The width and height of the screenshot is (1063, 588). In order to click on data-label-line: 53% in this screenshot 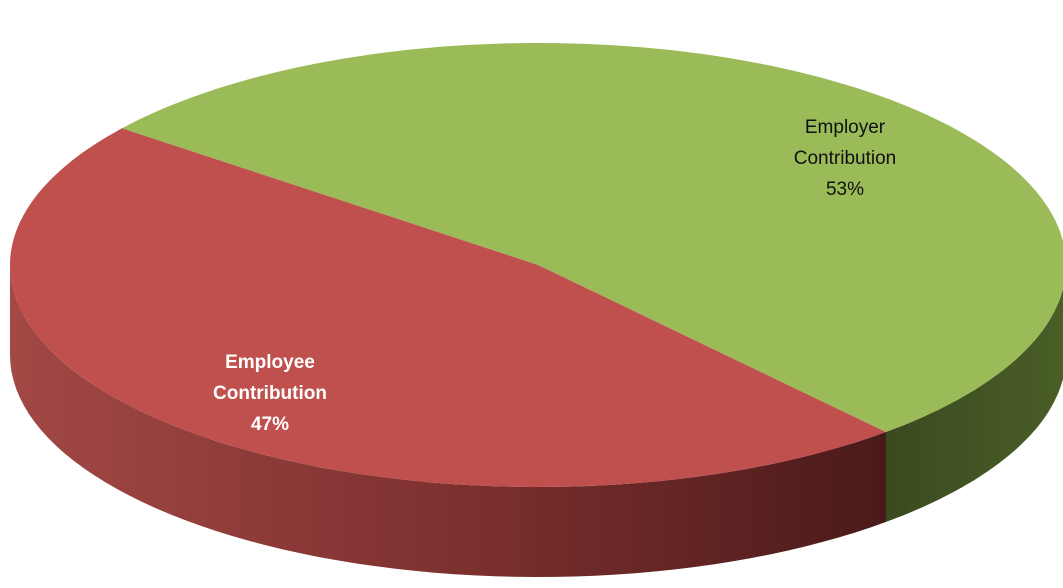, I will do `click(845, 189)`.